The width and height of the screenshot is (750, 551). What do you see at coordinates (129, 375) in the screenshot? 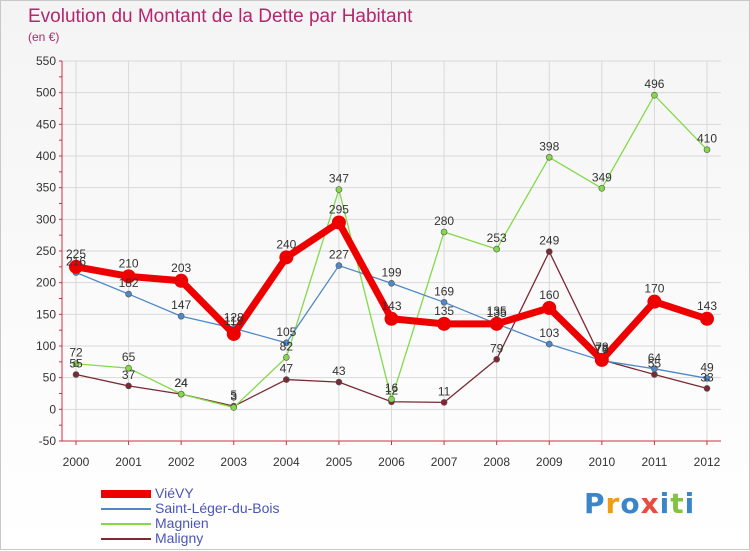
I see `data-label: 37` at bounding box center [129, 375].